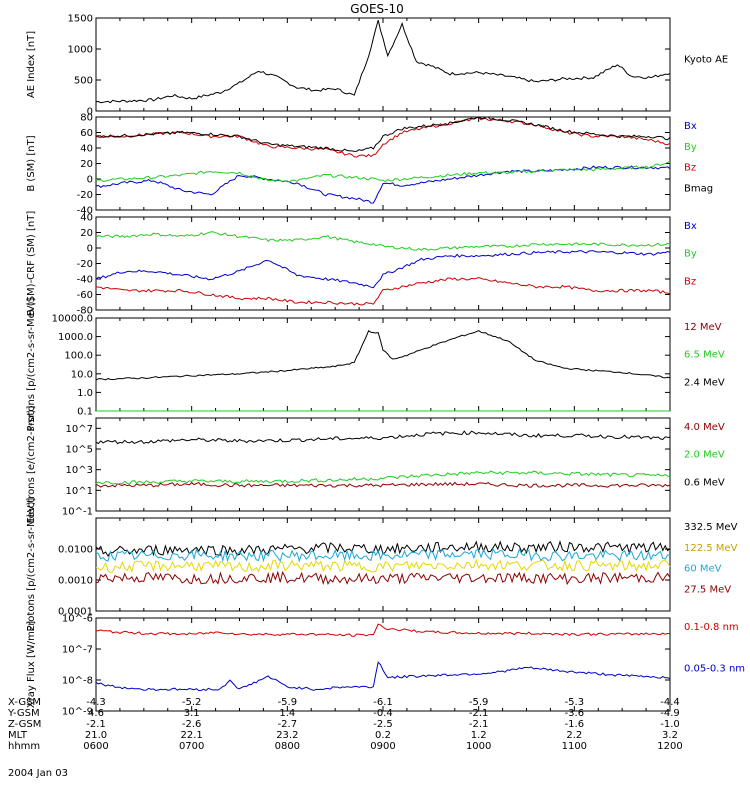 Image resolution: width=750 pixels, height=800 pixels. What do you see at coordinates (287, 735) in the screenshot?
I see `footer-value: 23.2` at bounding box center [287, 735].